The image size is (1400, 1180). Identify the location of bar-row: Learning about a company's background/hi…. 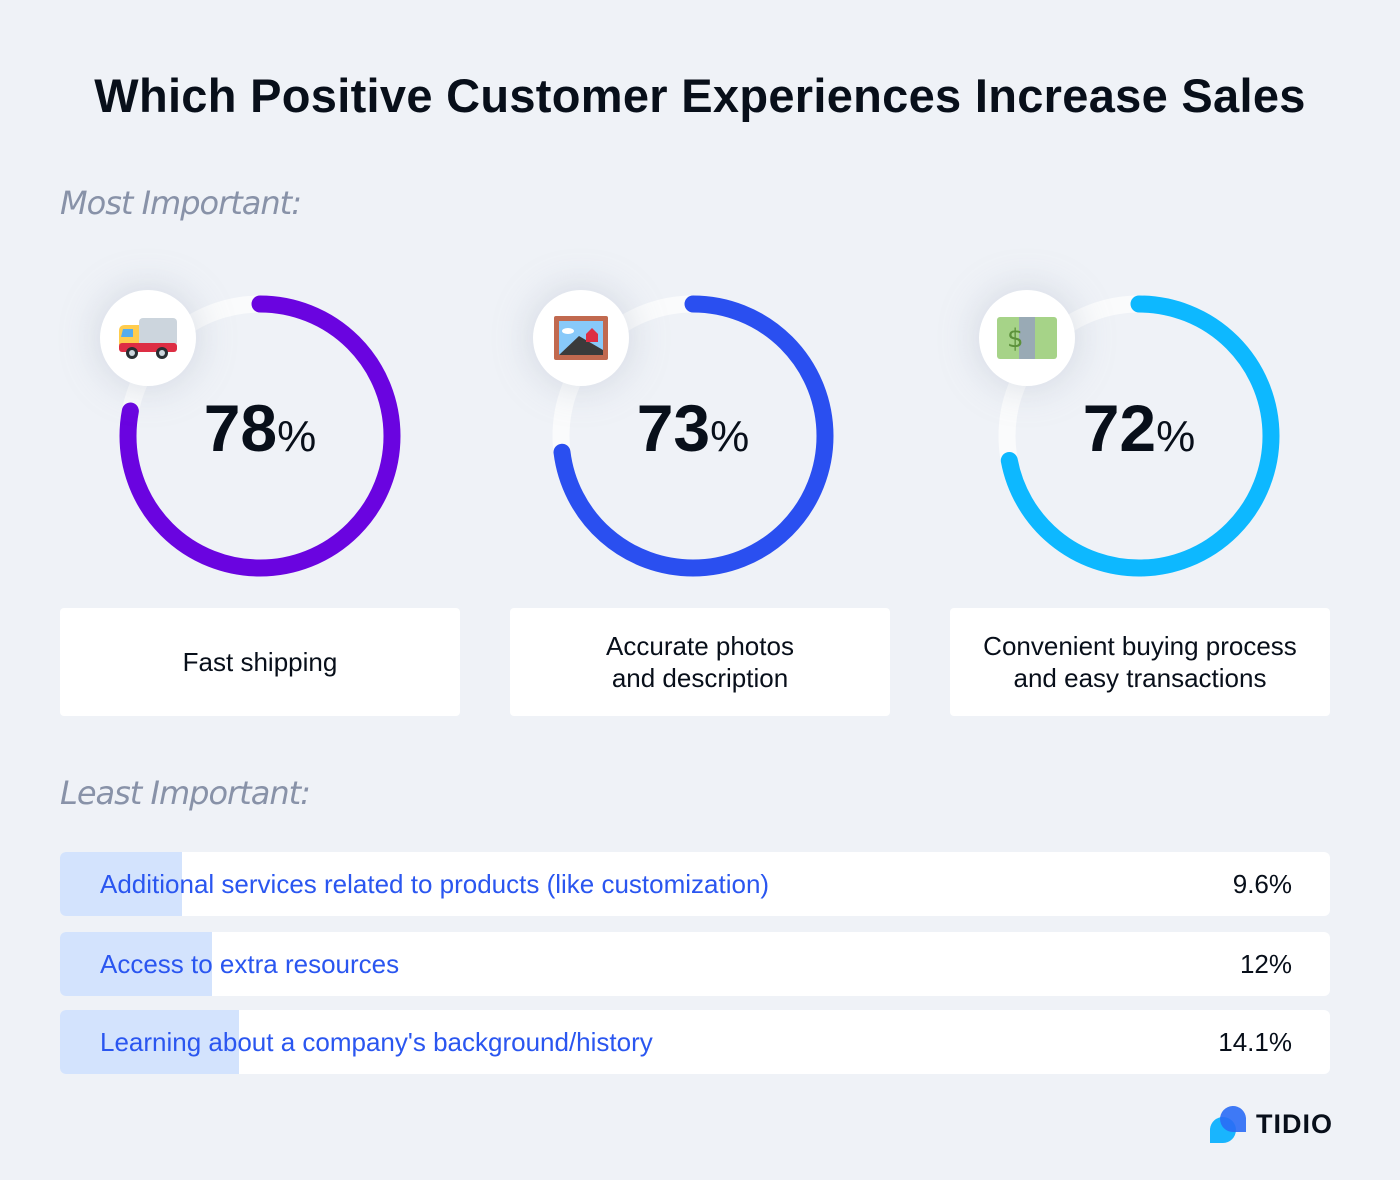
(695, 1042).